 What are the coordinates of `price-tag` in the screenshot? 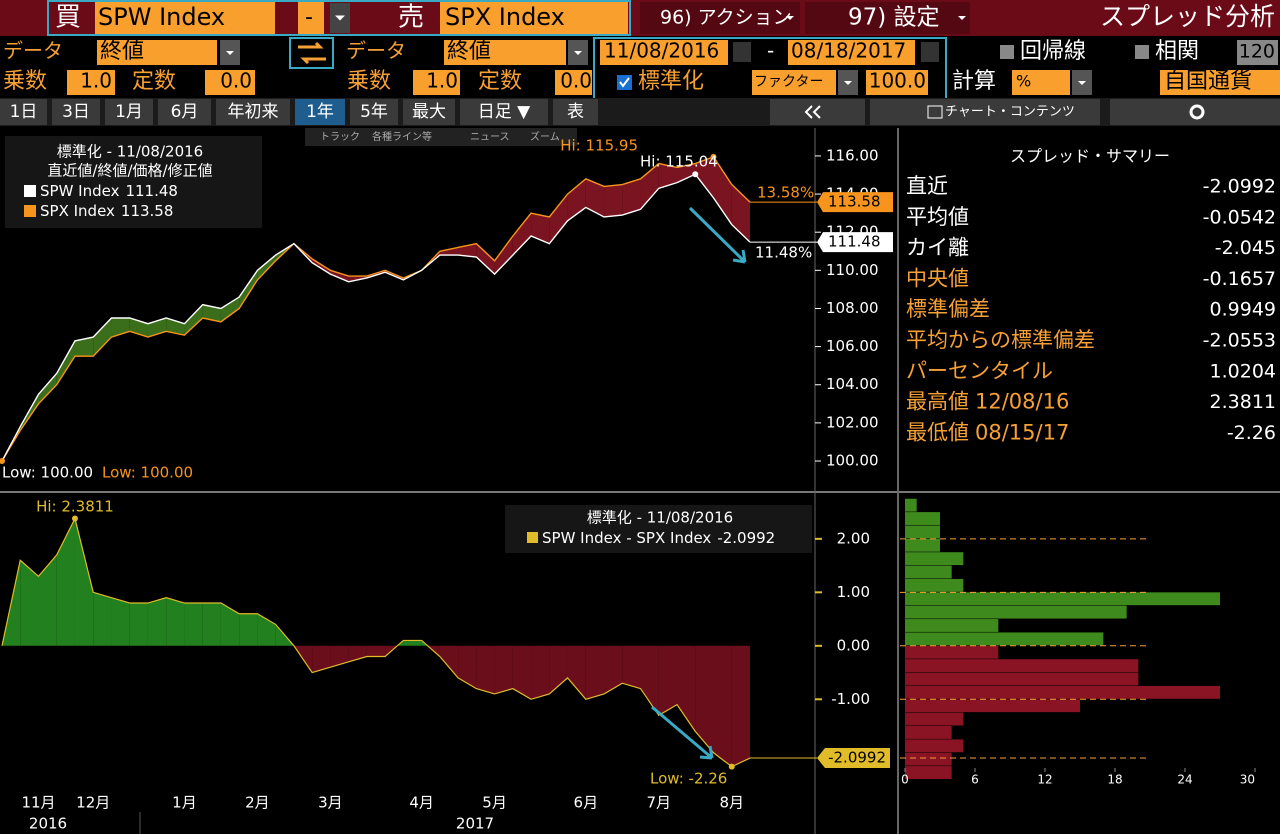 It's located at (855, 242).